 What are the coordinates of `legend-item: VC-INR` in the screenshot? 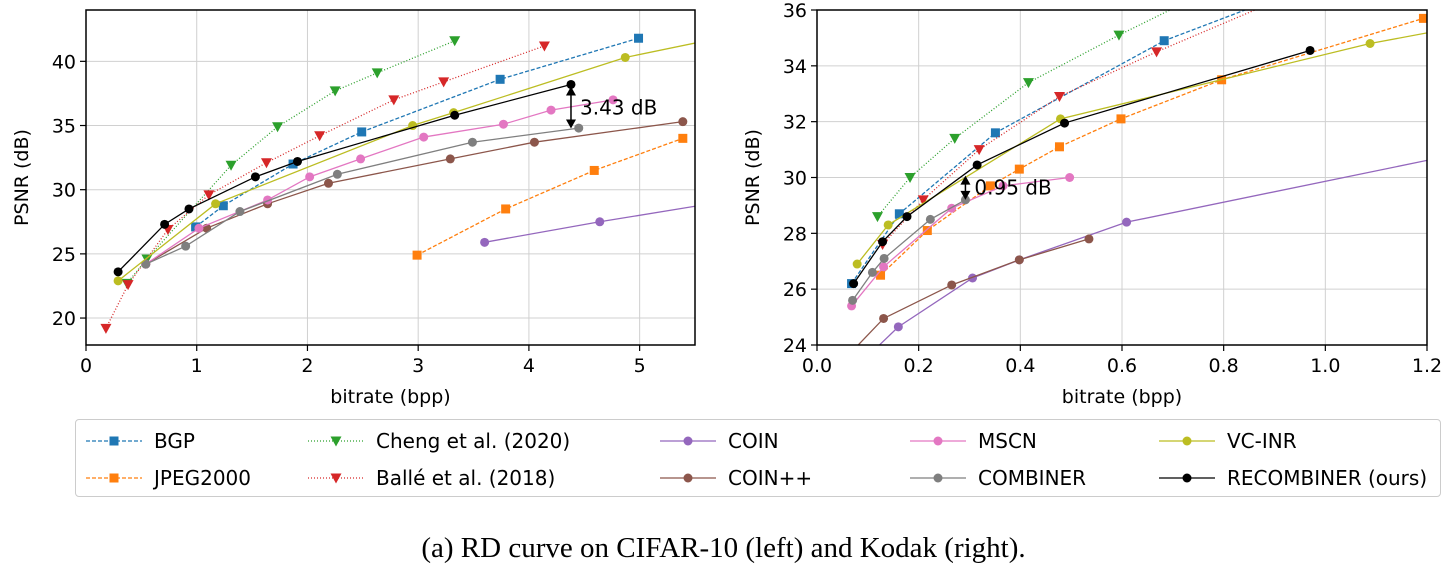 It's located at (1228, 441).